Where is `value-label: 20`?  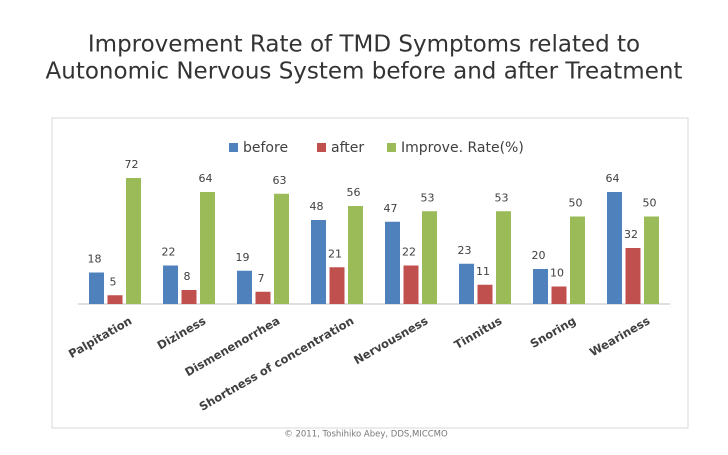
value-label: 20 is located at coordinates (539, 255).